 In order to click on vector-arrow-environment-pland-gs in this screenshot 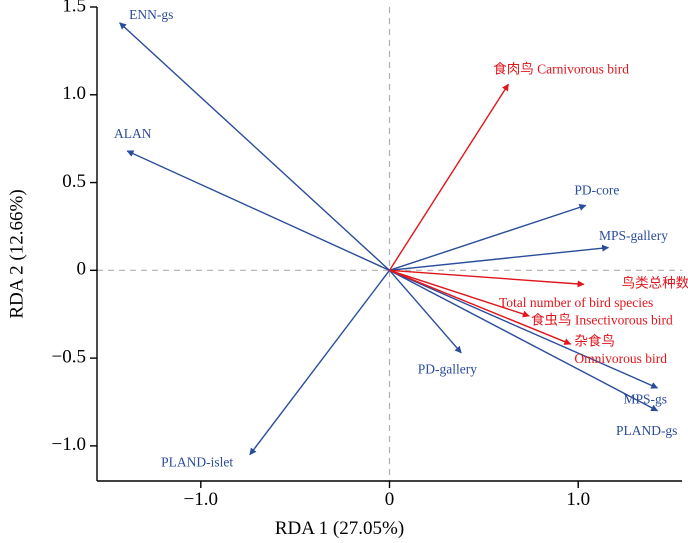, I will do `click(524, 340)`.